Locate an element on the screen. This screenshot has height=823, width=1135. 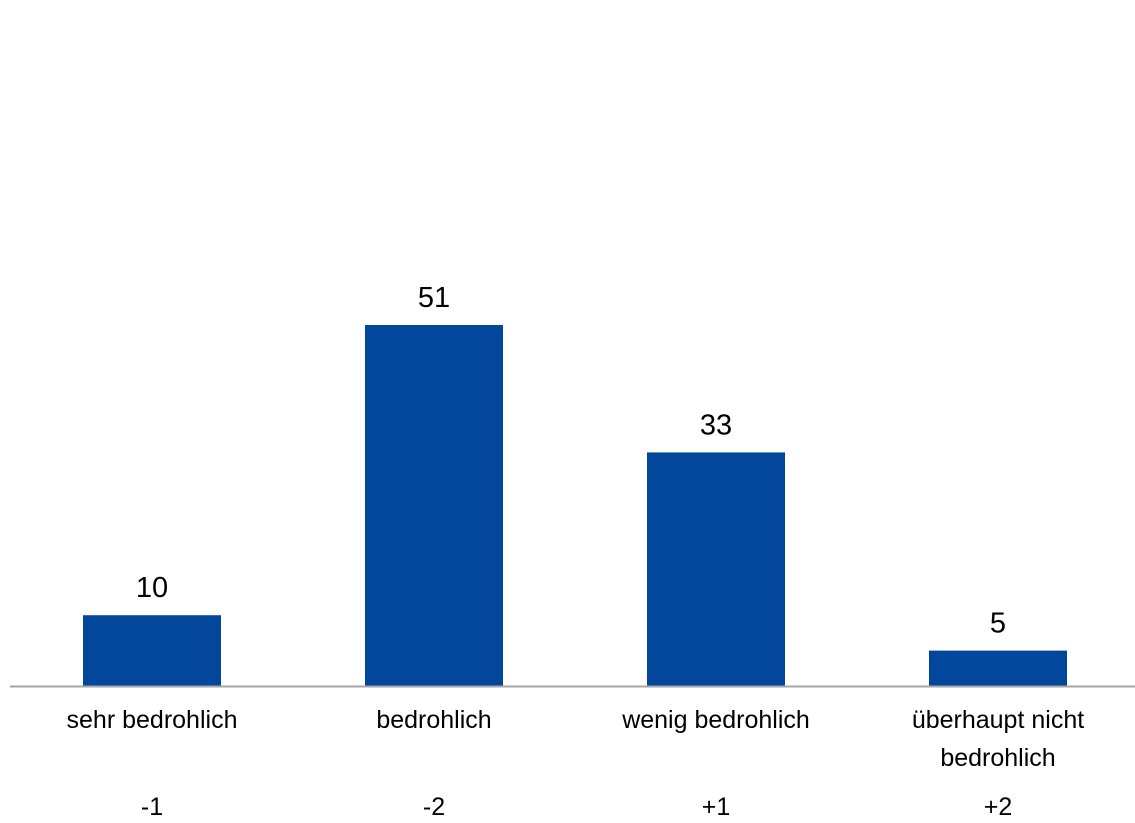
category-label-4: überhaupt nicht bedrohlich is located at coordinates (998, 739).